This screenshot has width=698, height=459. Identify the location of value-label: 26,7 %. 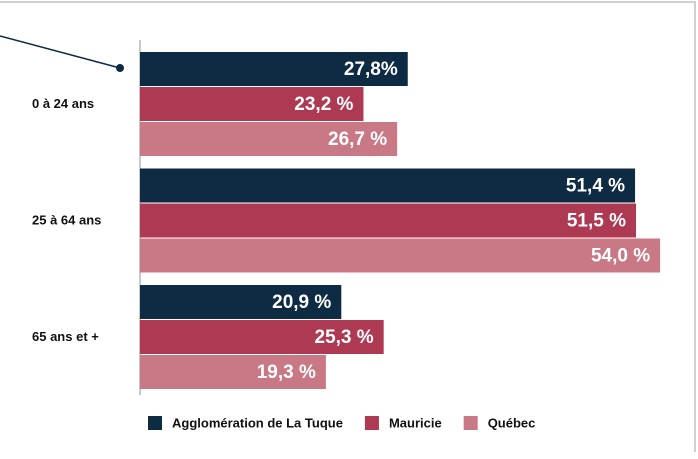
(357, 139).